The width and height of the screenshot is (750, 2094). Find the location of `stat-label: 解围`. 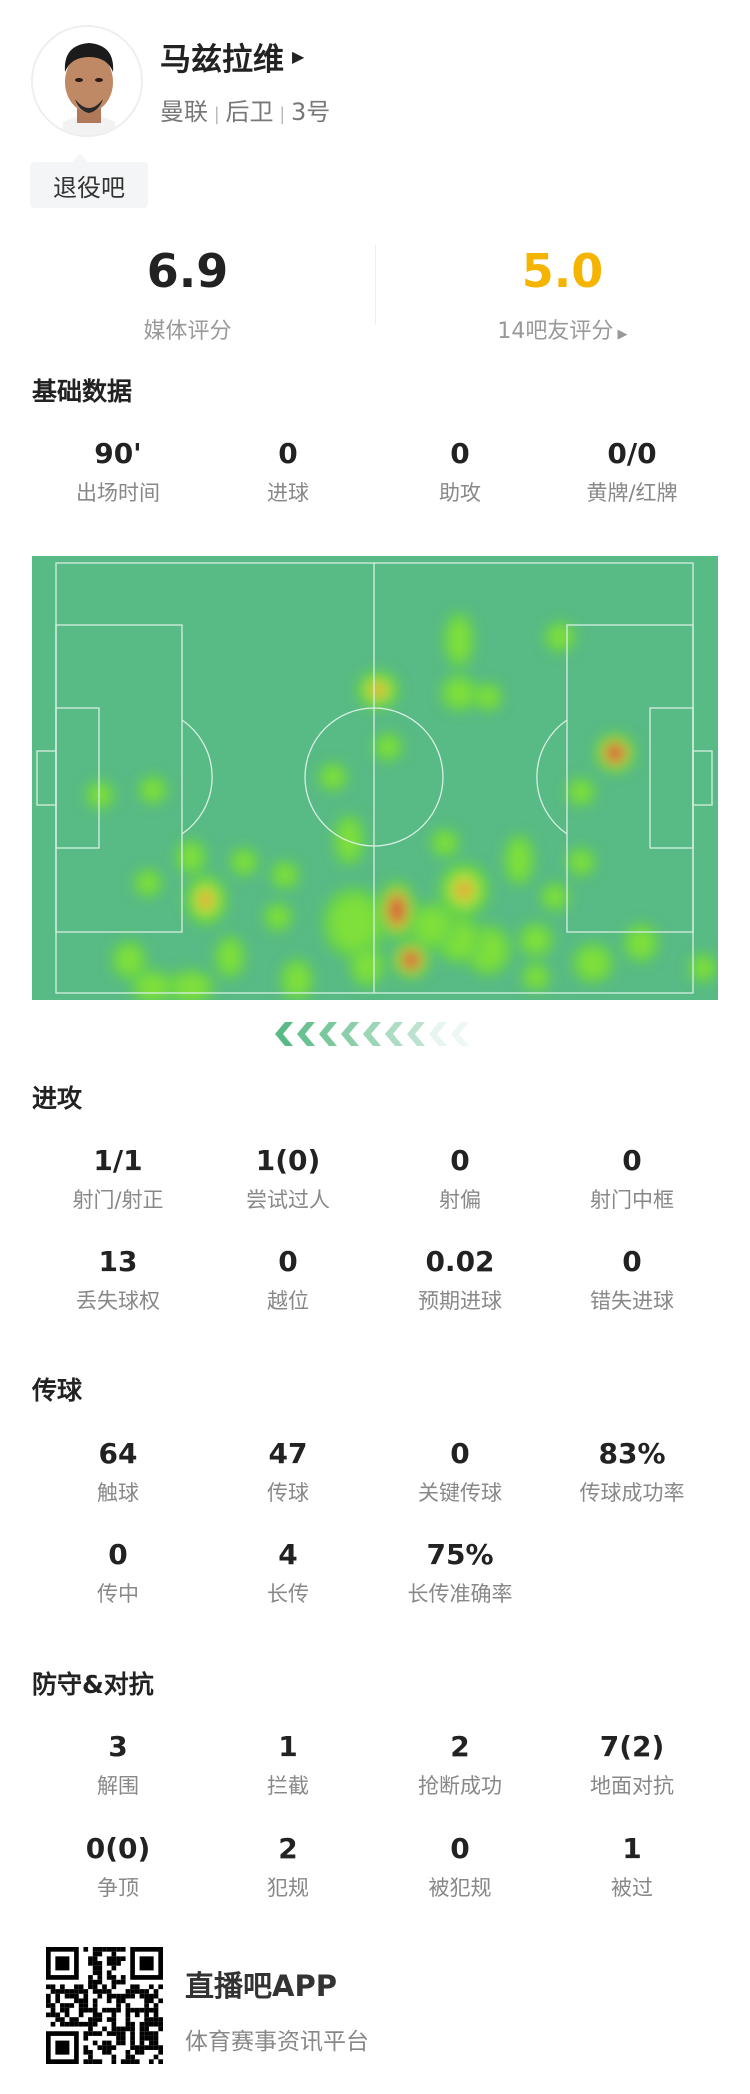

stat-label: 解围 is located at coordinates (118, 1786).